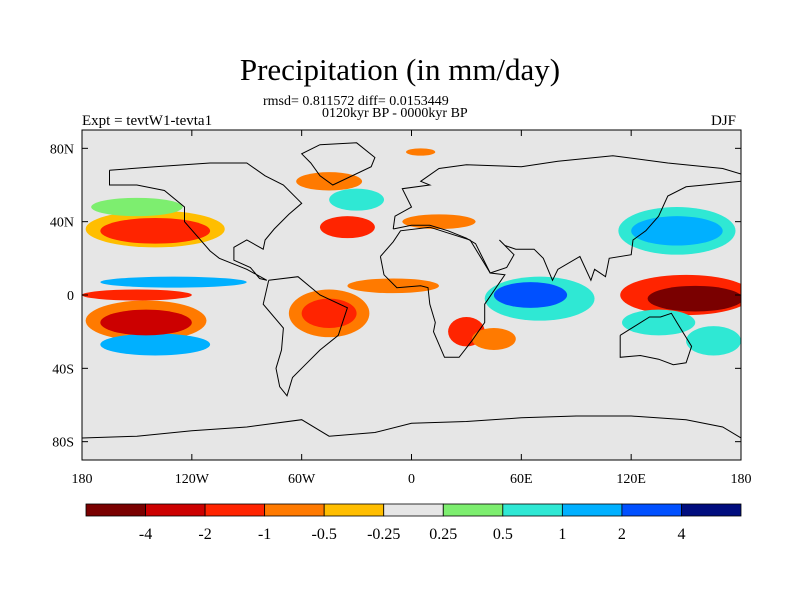  I want to click on anomaly-se-pacific-dry, so click(146, 322).